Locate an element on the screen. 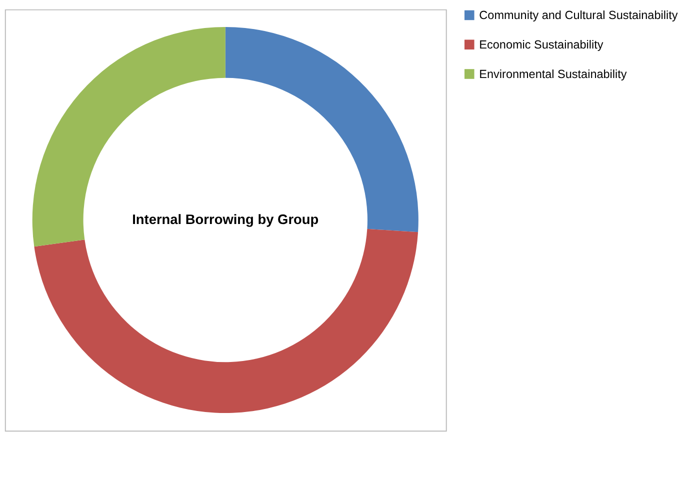 The width and height of the screenshot is (683, 479). legend-label: Environmental Sustainability is located at coordinates (553, 74).